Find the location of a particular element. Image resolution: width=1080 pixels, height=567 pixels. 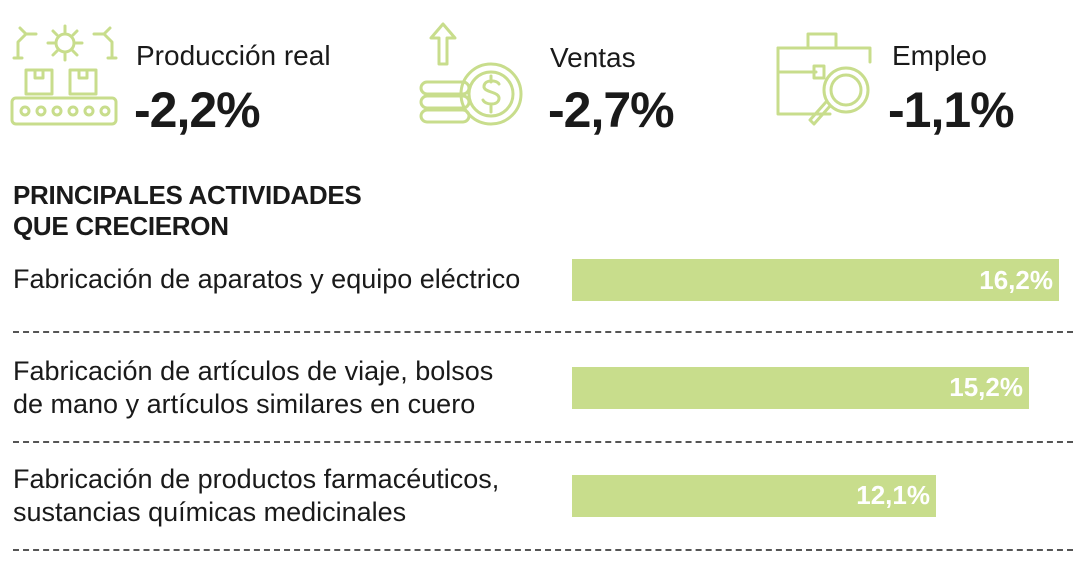

category-label-line: de mano y artículos similares en cuero is located at coordinates (244, 404).